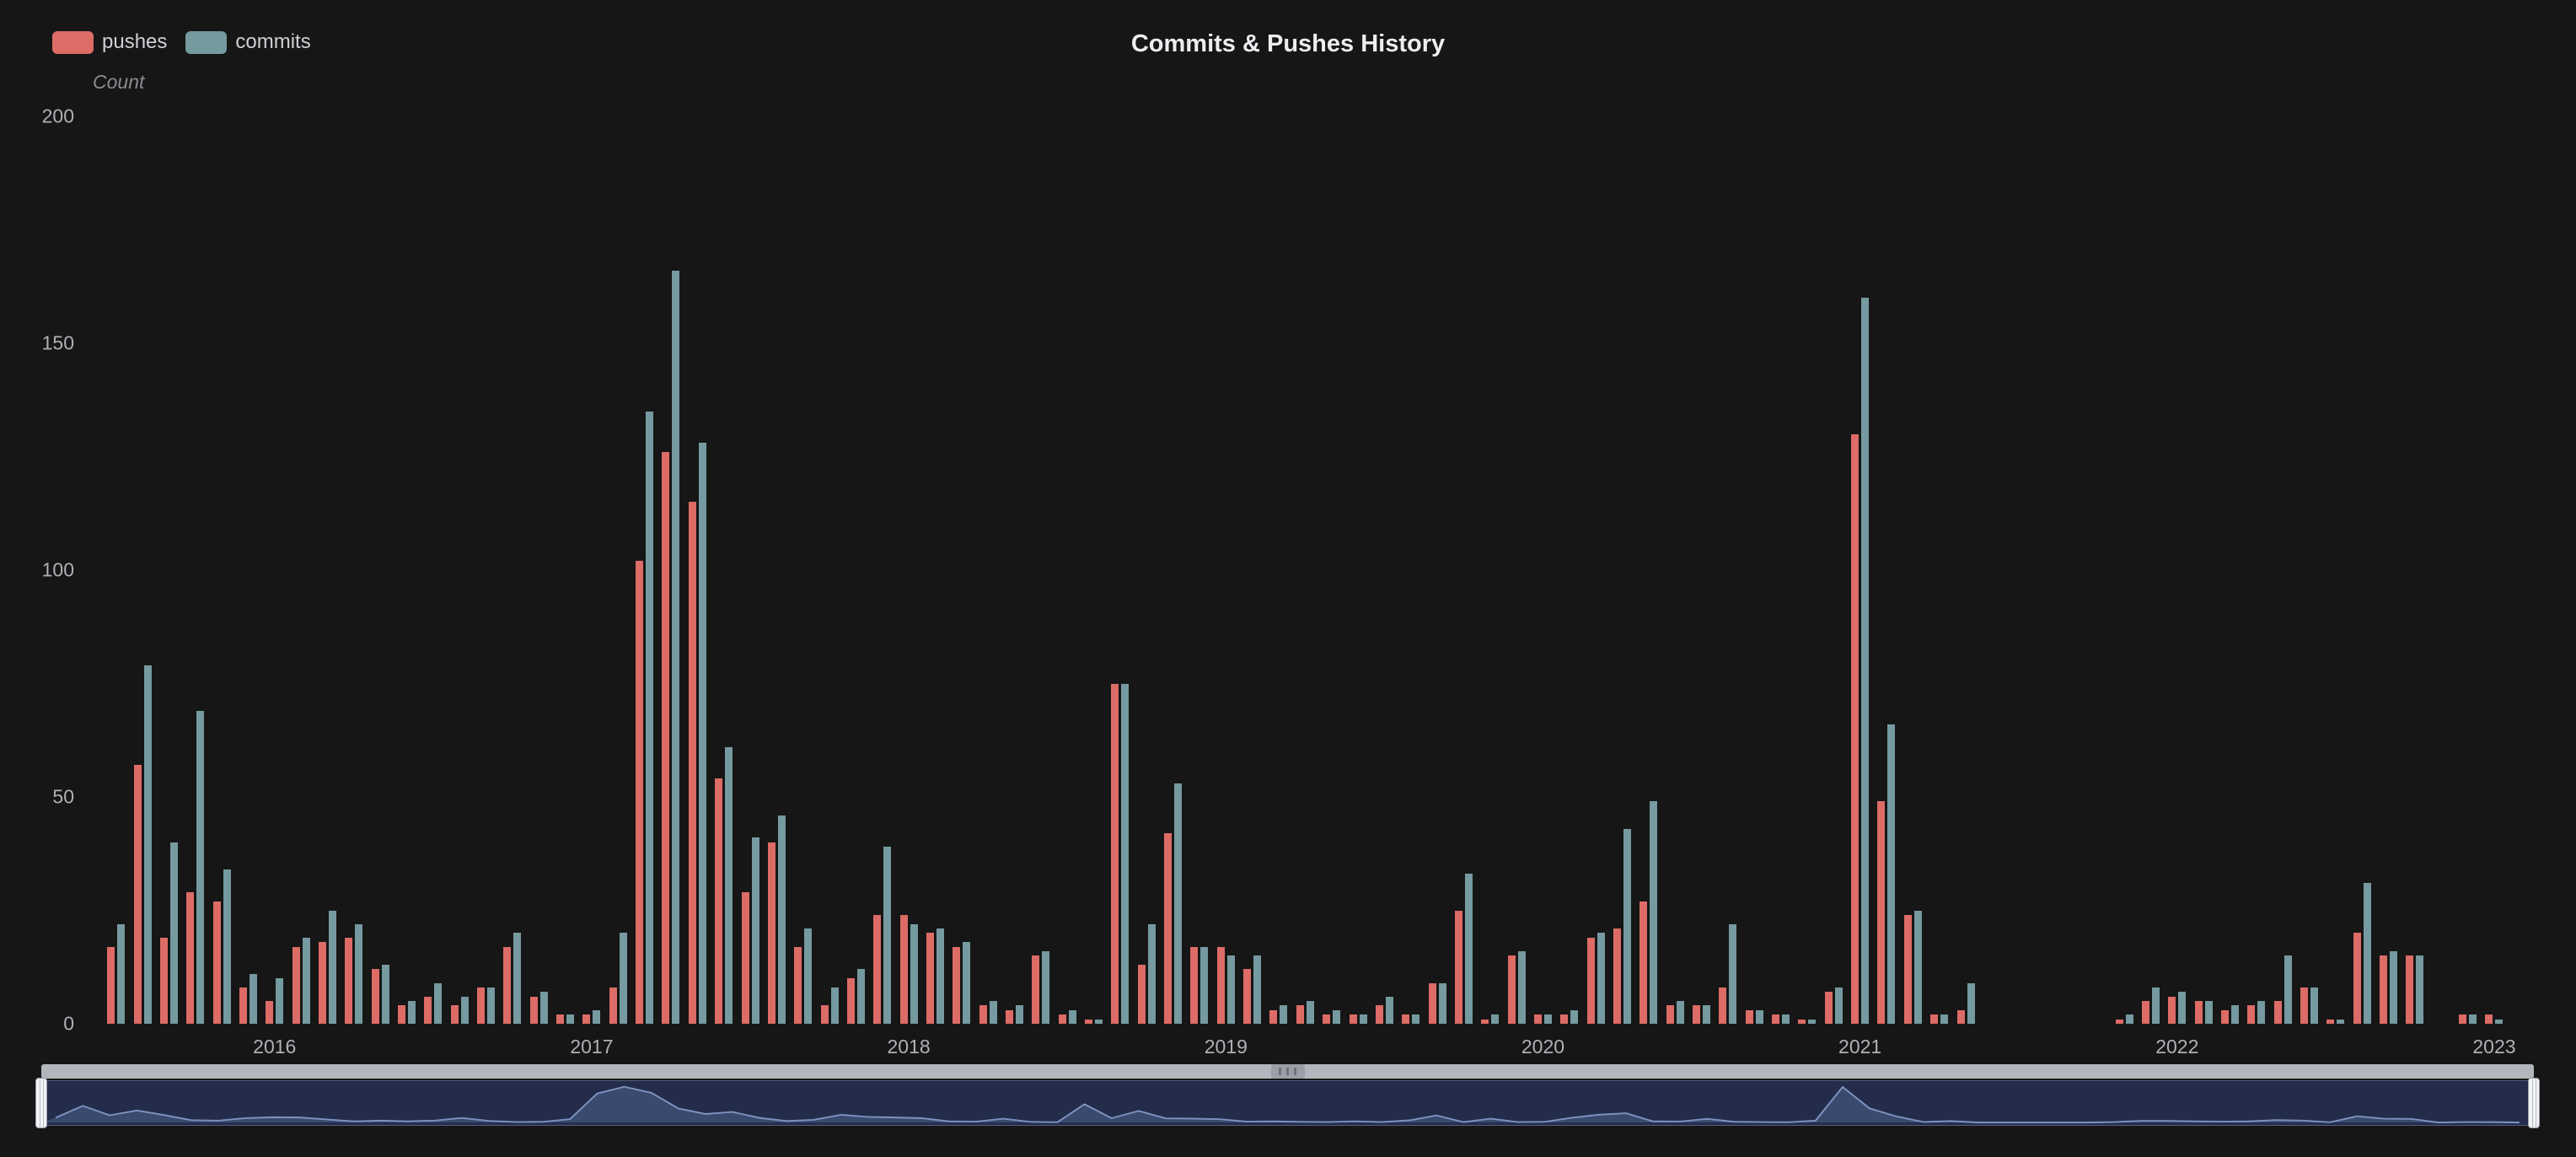 The width and height of the screenshot is (2576, 1157). What do you see at coordinates (1287, 1103) in the screenshot?
I see `datazoom-slider` at bounding box center [1287, 1103].